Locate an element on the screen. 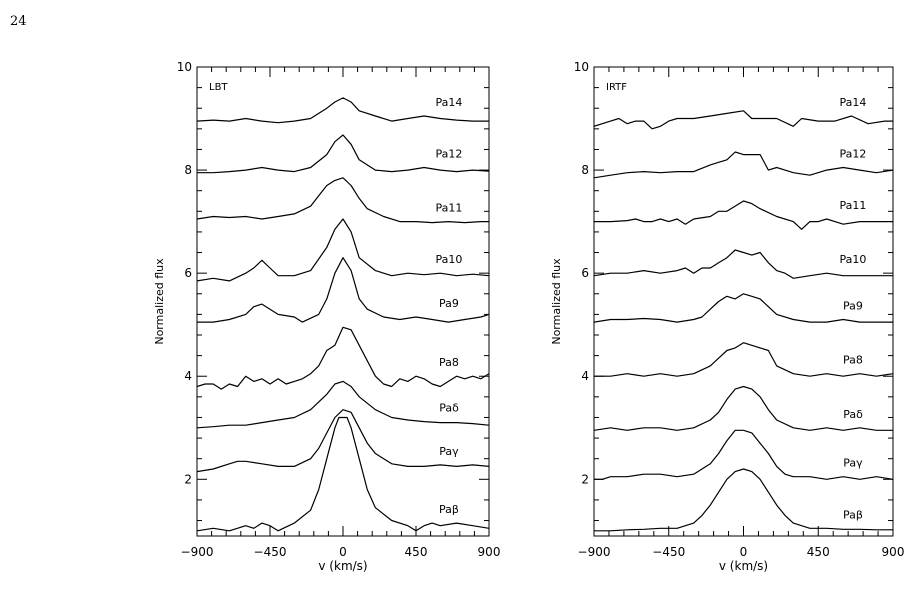  page-number: 24 is located at coordinates (18, 21).